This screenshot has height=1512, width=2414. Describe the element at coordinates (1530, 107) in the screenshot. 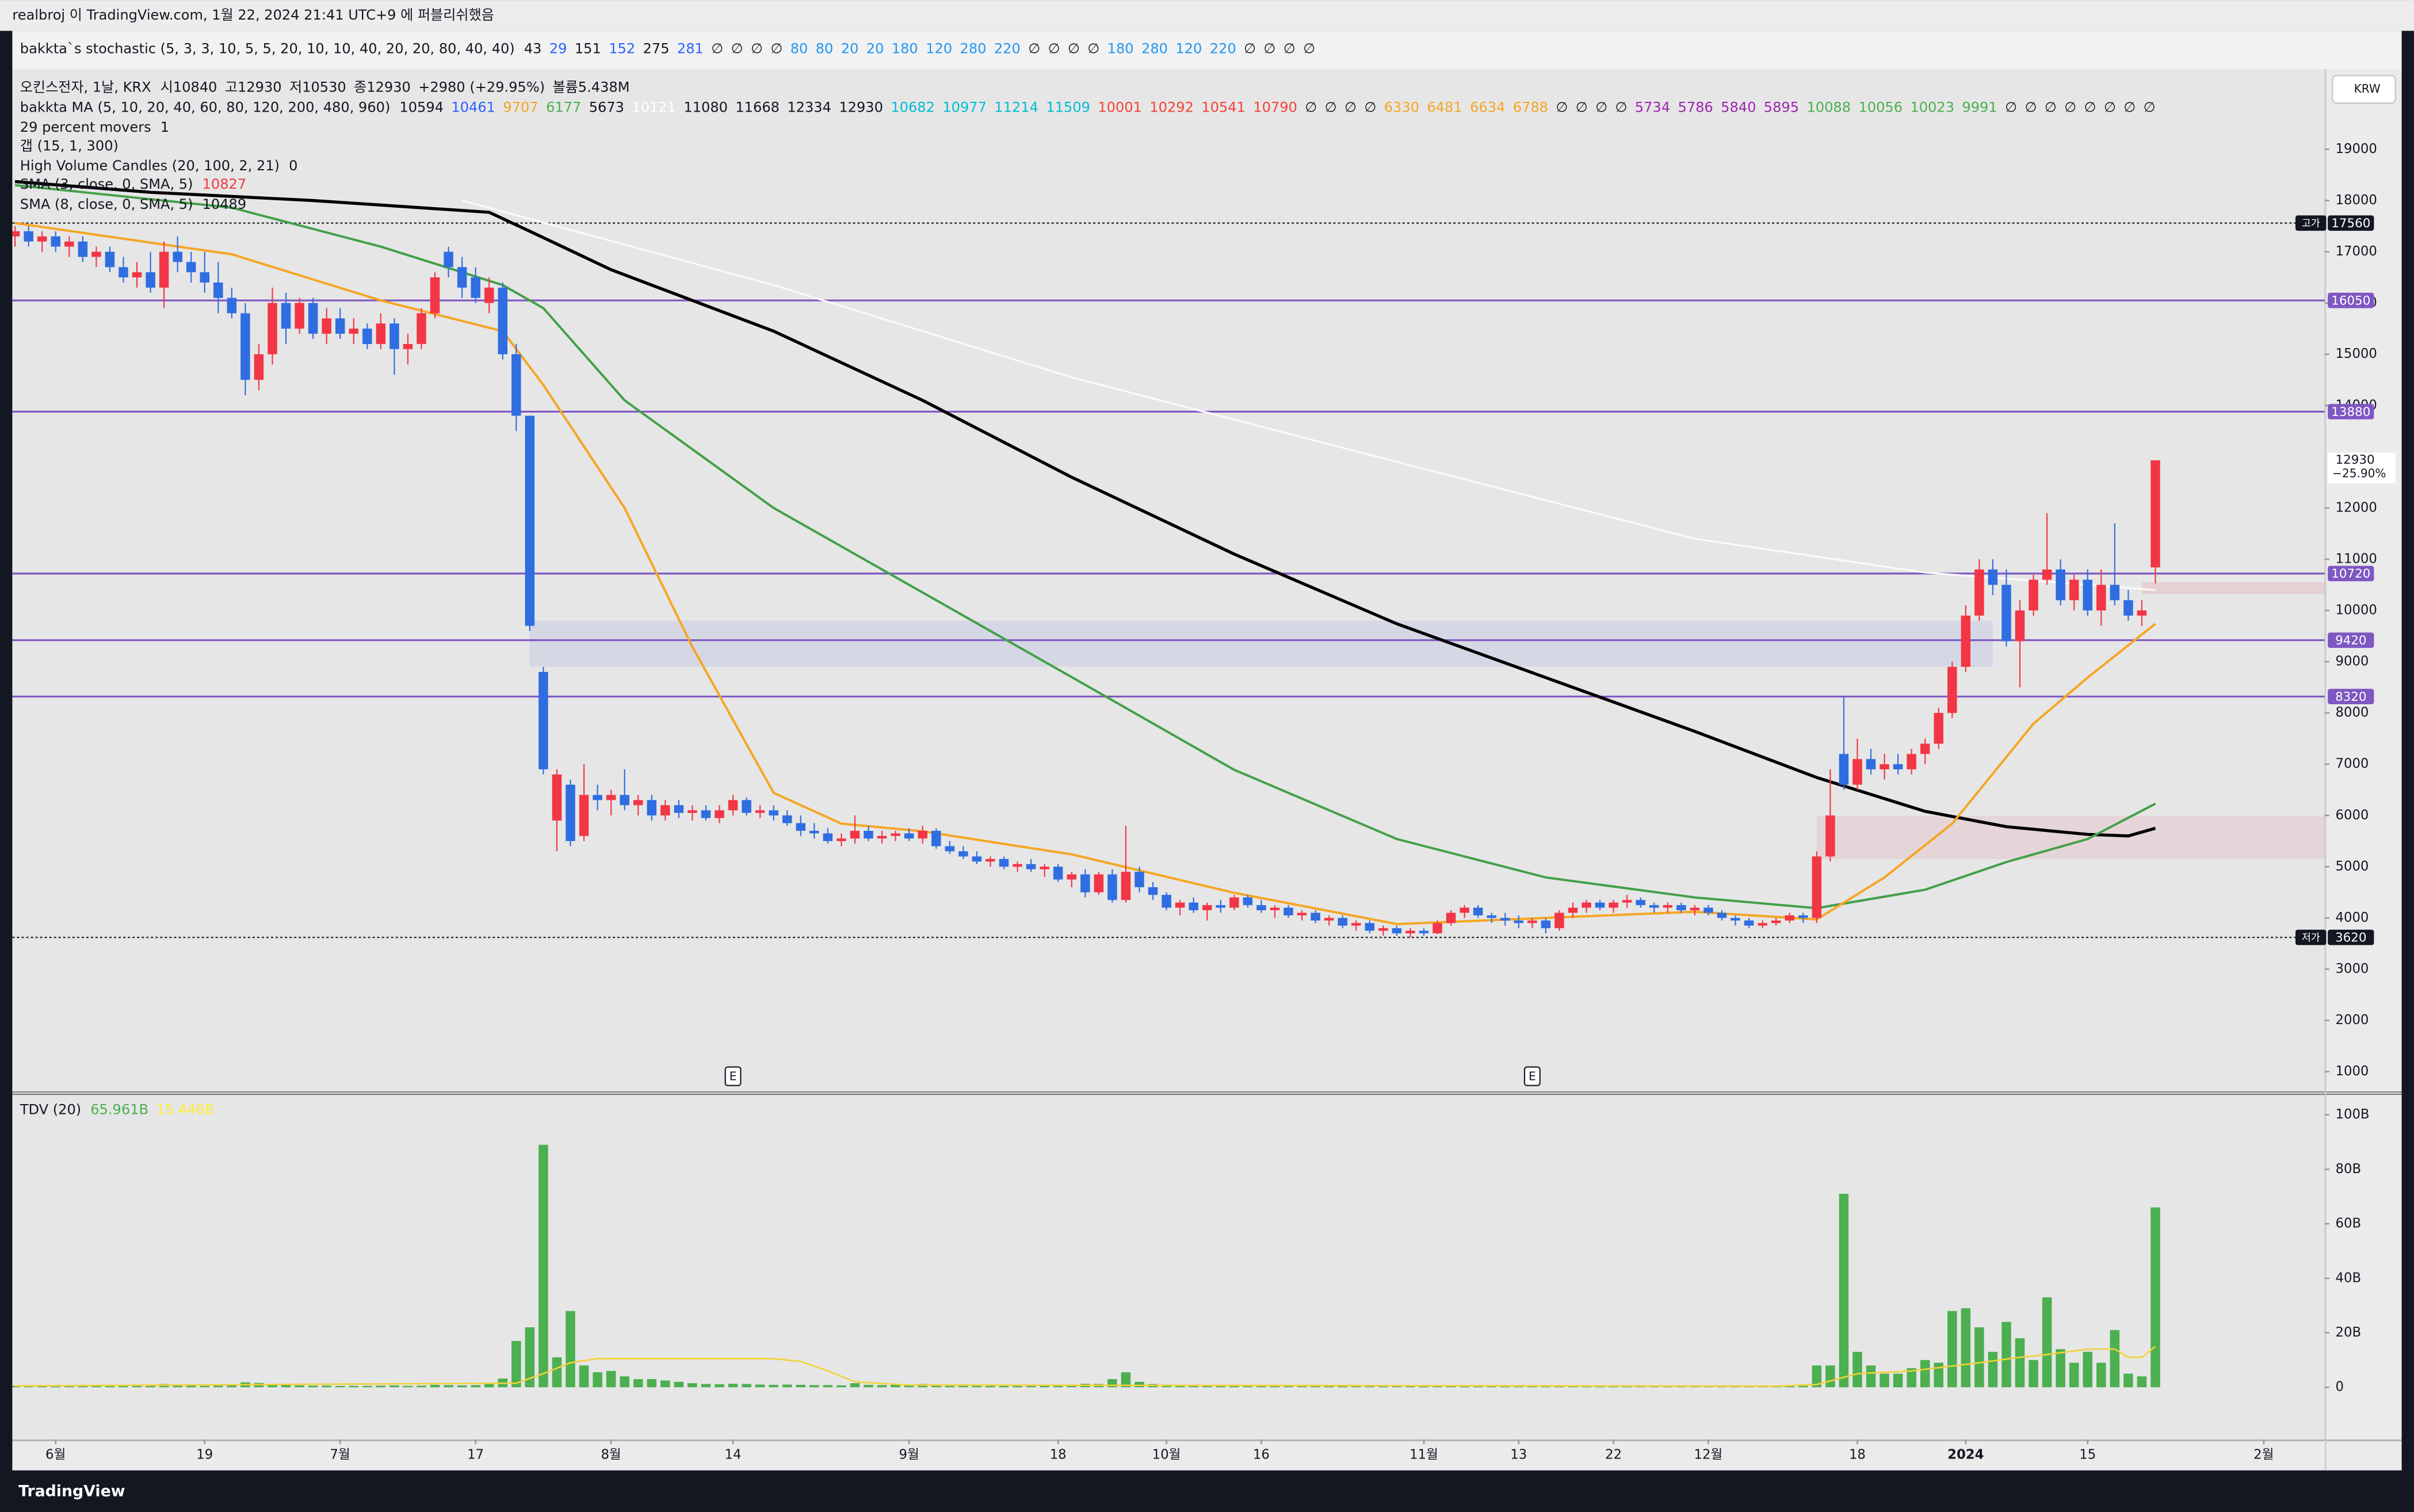

I see `legend-value: 6788` at that location.